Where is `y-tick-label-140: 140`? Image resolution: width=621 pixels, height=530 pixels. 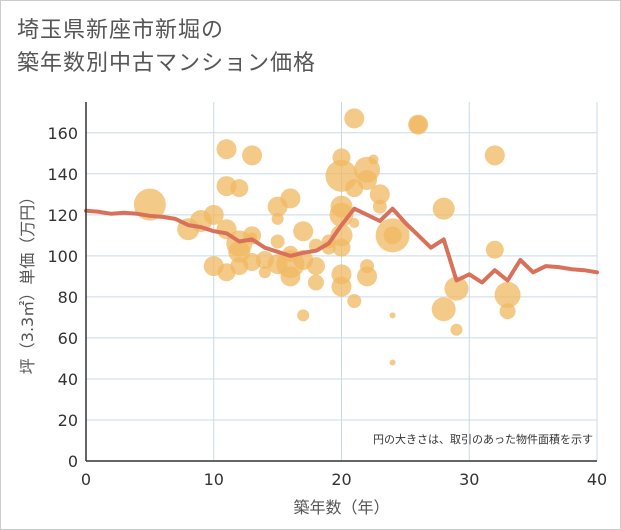 y-tick-label-140: 140 is located at coordinates (62, 174).